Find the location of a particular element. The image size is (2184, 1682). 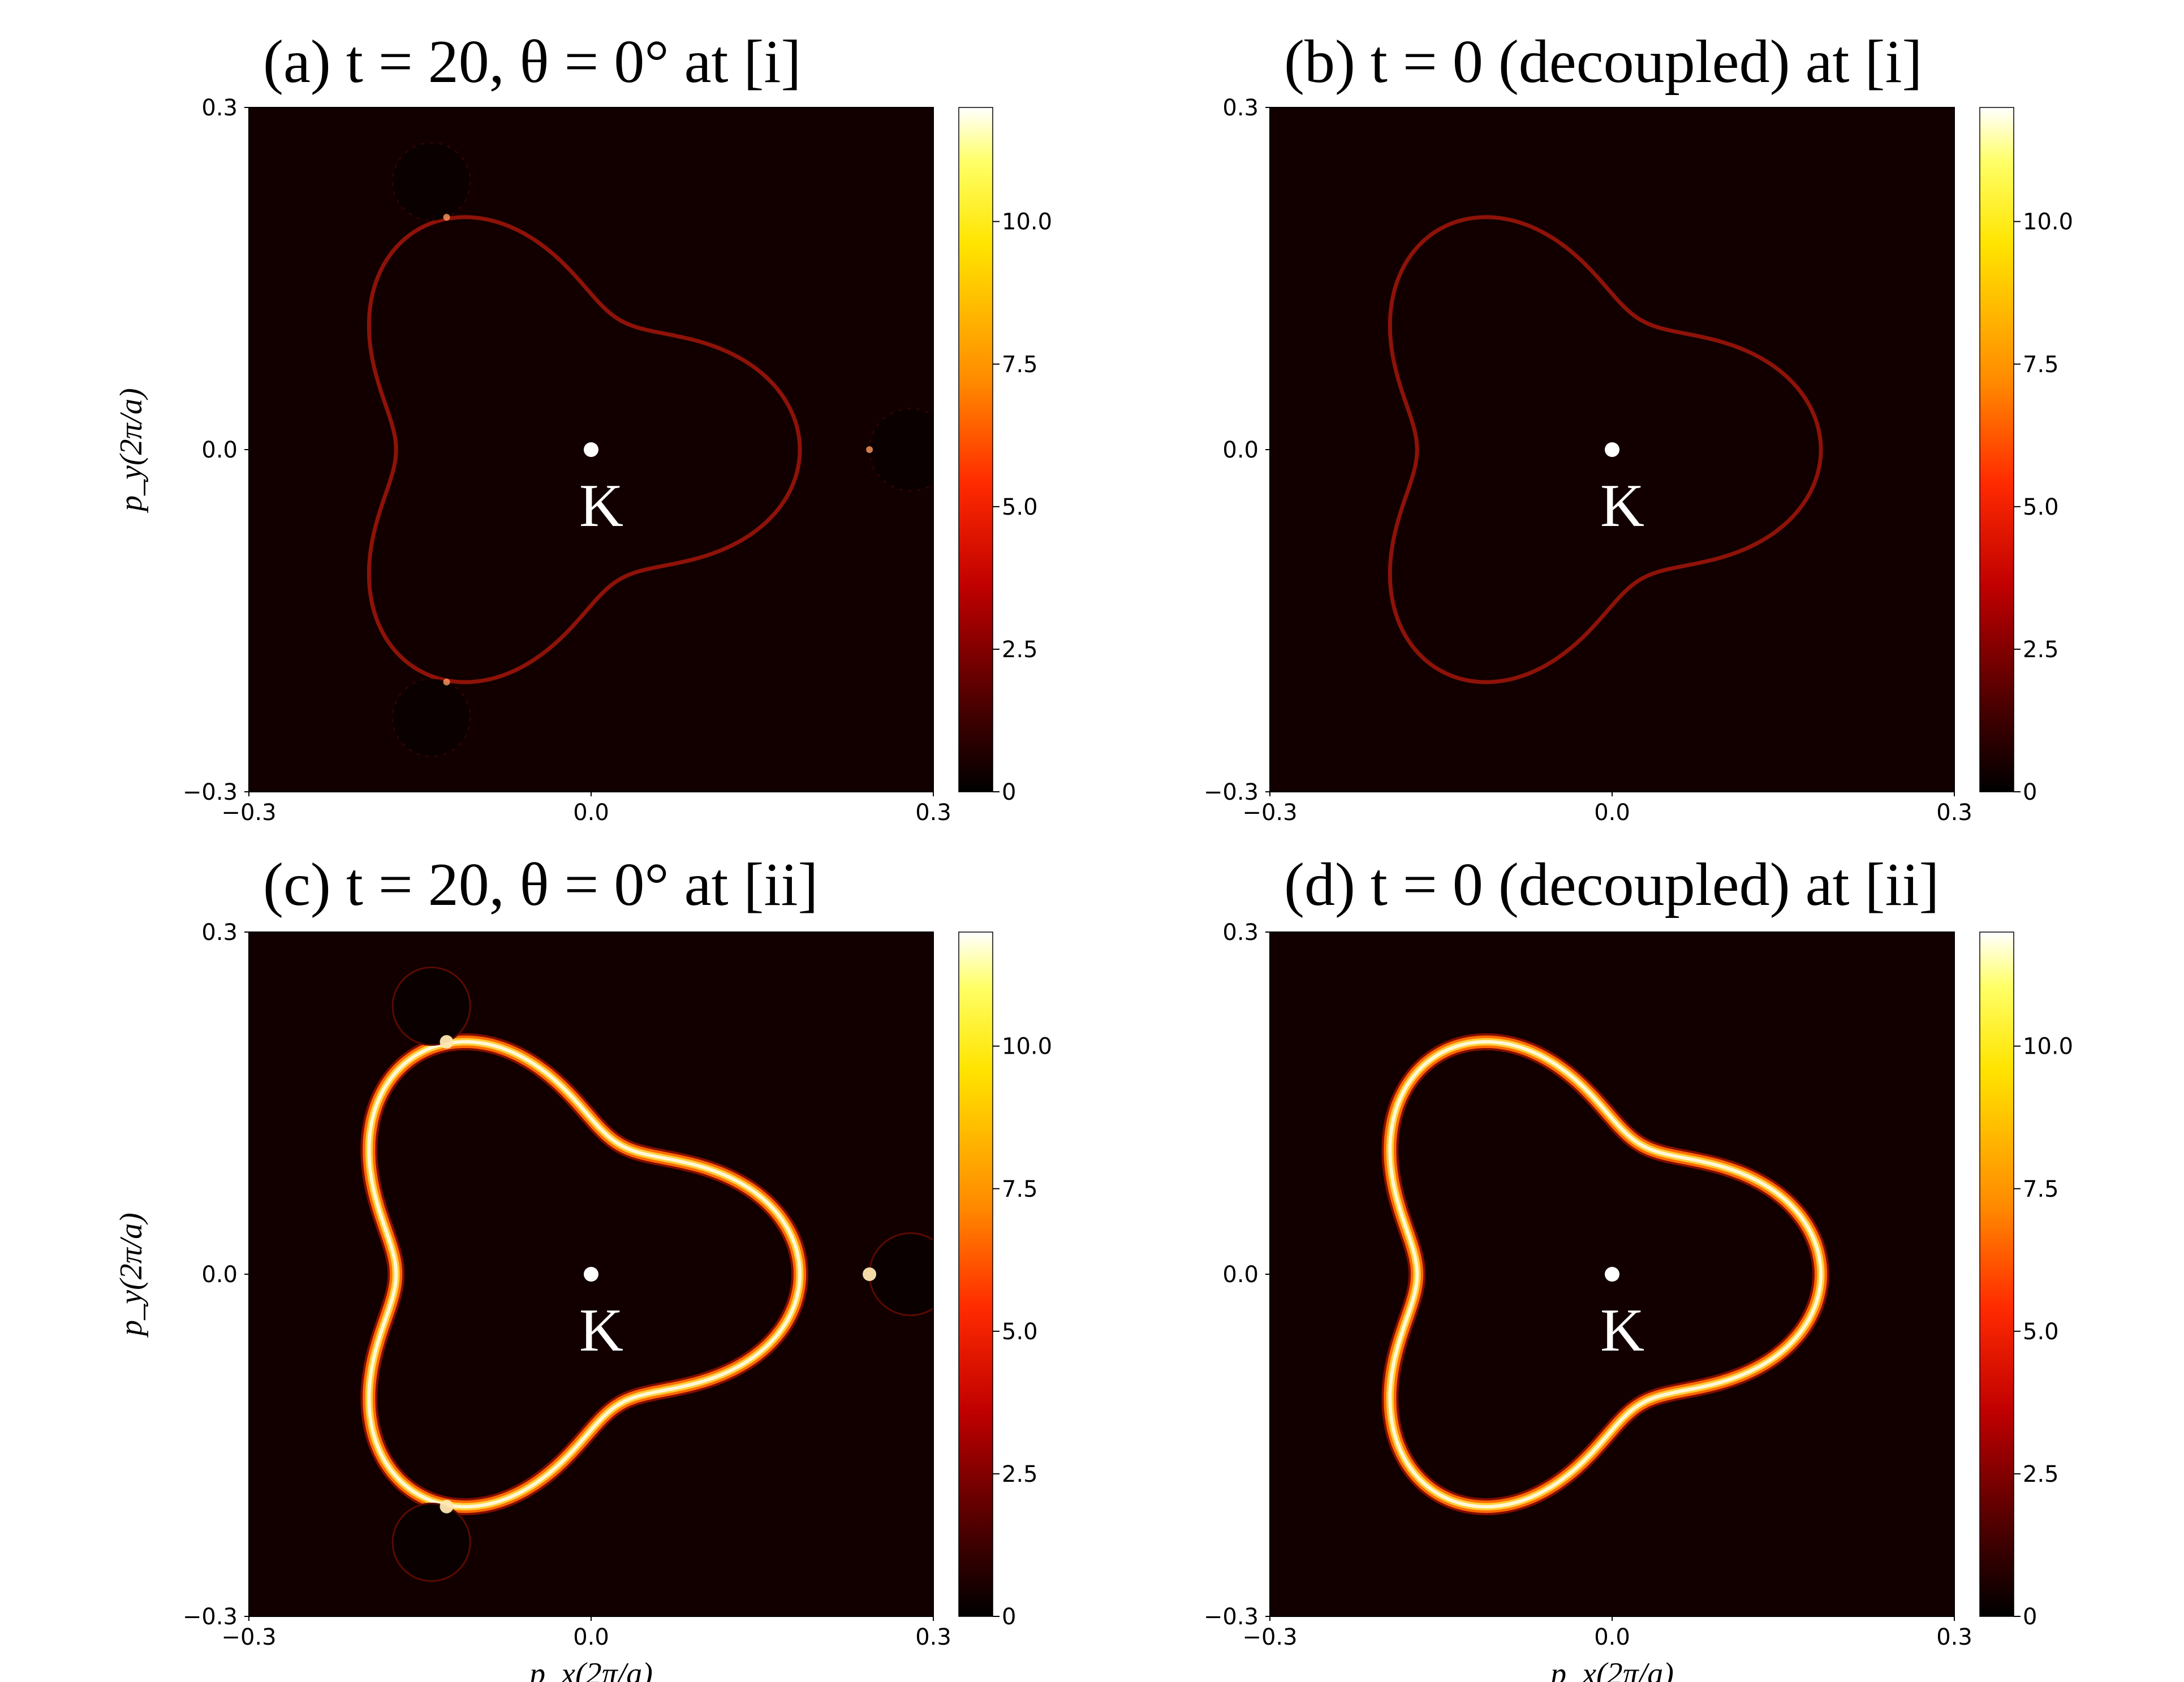

panel-title: (a) t = 20, θ = 0° at [i] is located at coordinates (532, 62).